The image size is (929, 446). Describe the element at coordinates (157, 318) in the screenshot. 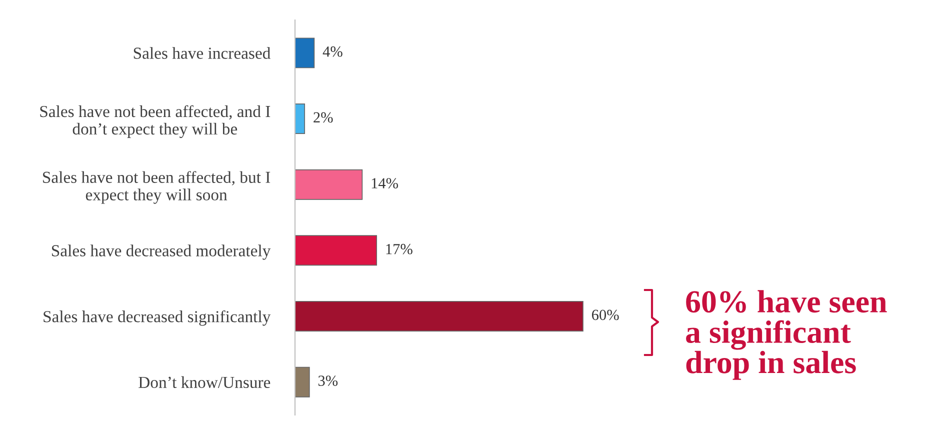

I see `y-tick-label: Sales have decreased significantly` at that location.